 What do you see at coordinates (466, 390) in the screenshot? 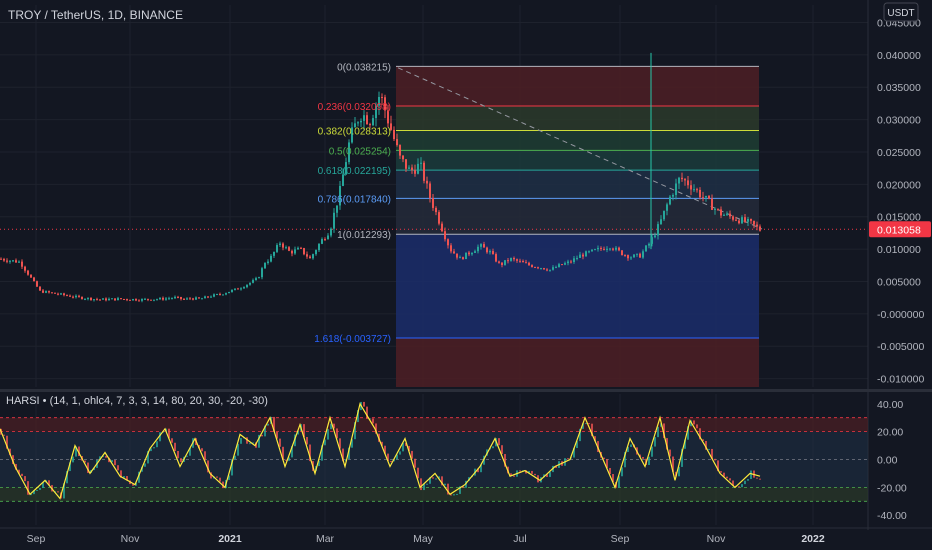
I see `pane-separator` at bounding box center [466, 390].